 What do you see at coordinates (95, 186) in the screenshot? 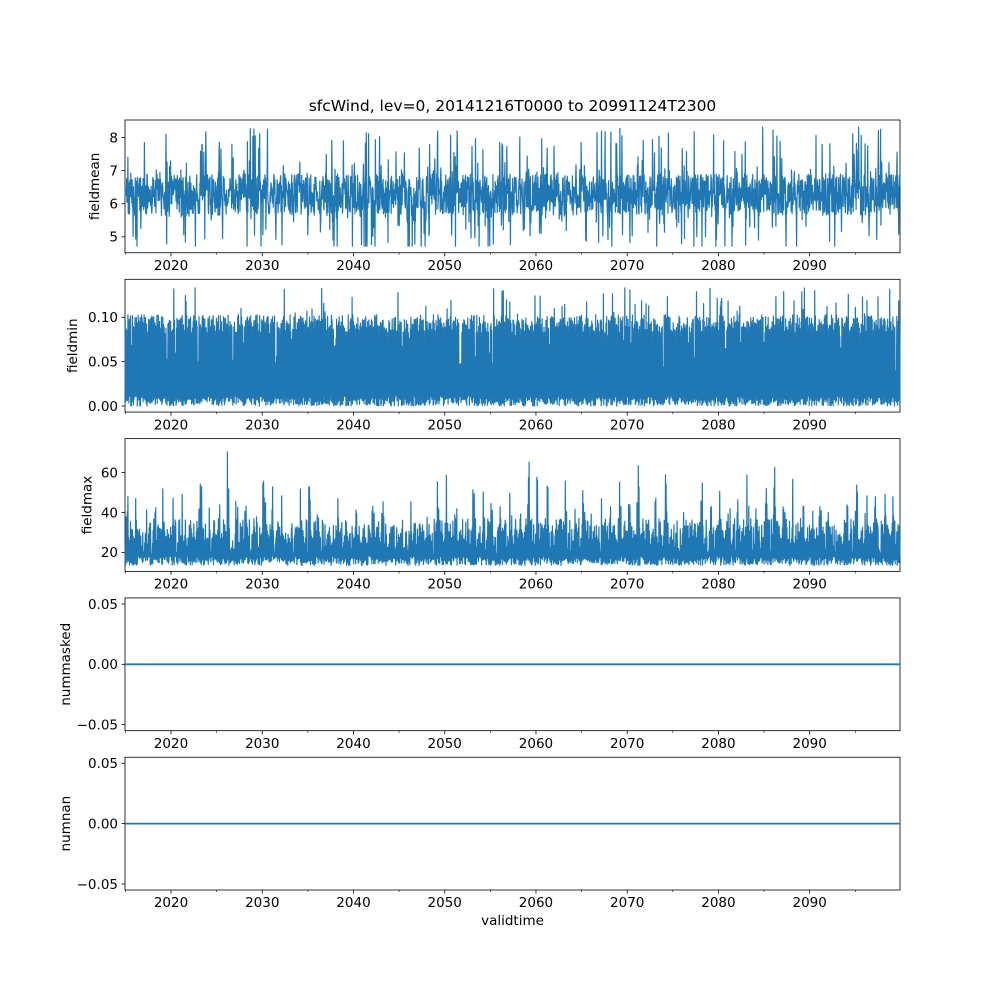
I see `y-axis-label-fieldmean: fieldmean` at bounding box center [95, 186].